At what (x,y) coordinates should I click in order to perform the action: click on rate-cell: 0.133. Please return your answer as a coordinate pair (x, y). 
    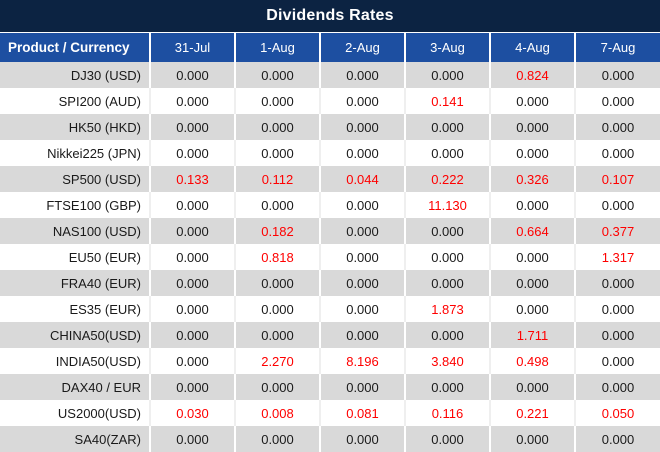
    Looking at the image, I should click on (192, 179).